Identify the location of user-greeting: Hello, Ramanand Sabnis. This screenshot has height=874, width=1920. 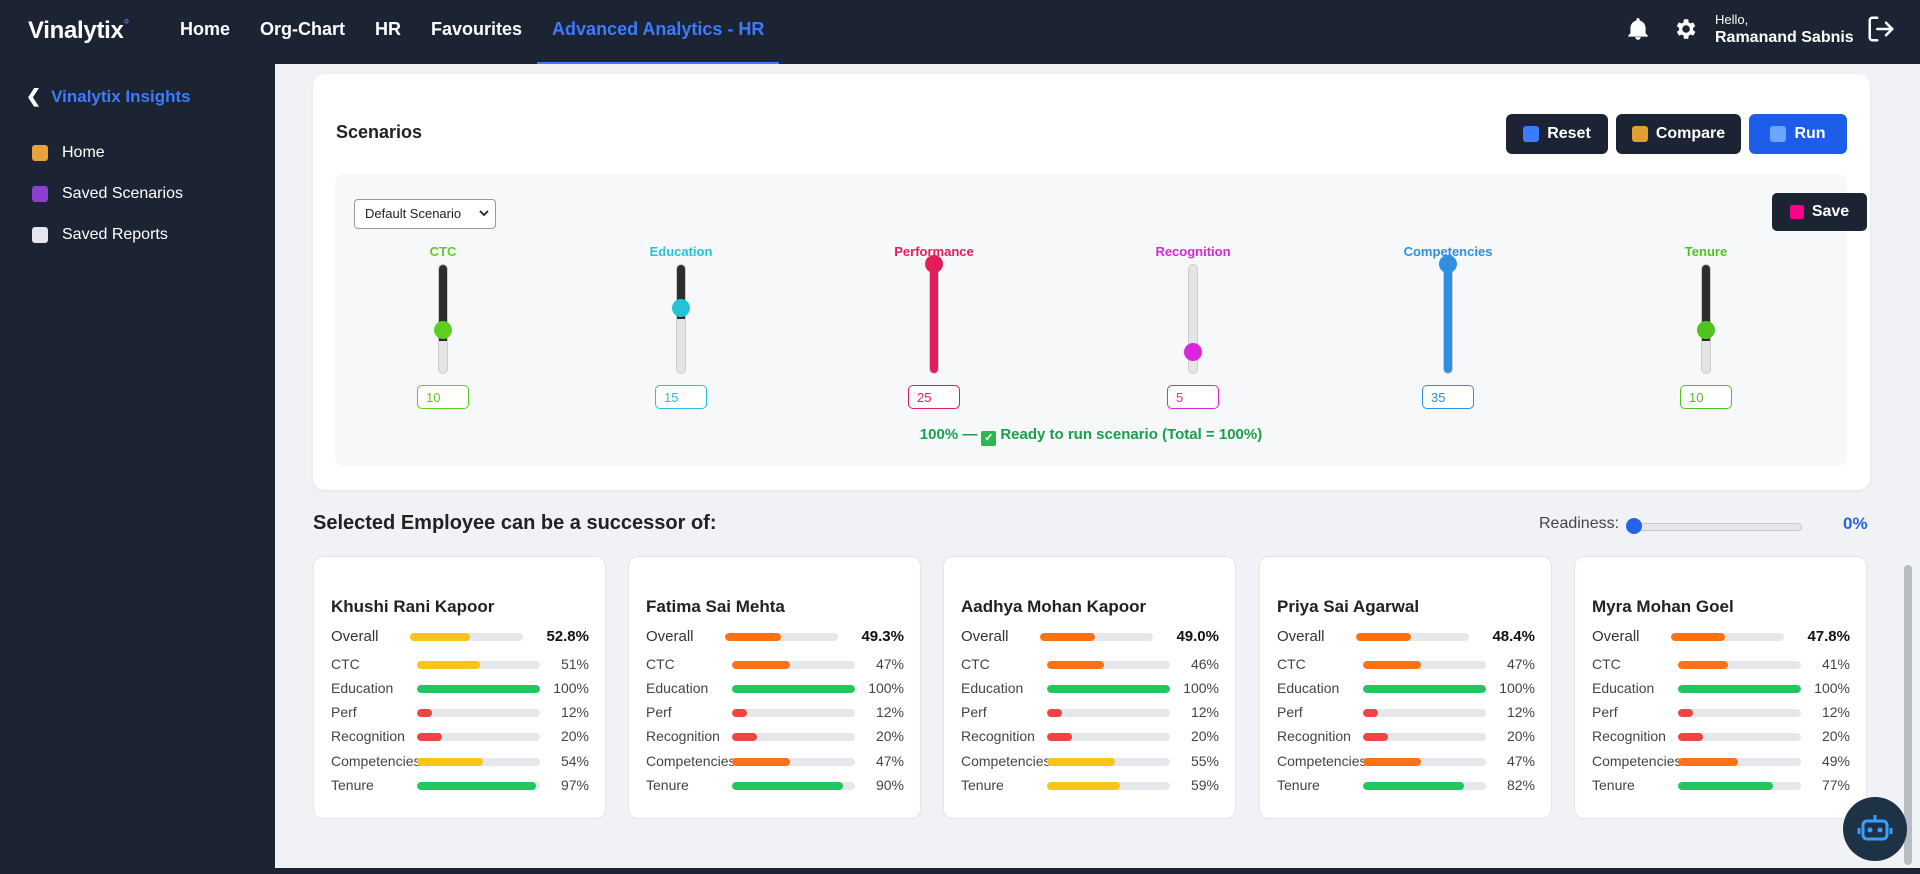
(1784, 29).